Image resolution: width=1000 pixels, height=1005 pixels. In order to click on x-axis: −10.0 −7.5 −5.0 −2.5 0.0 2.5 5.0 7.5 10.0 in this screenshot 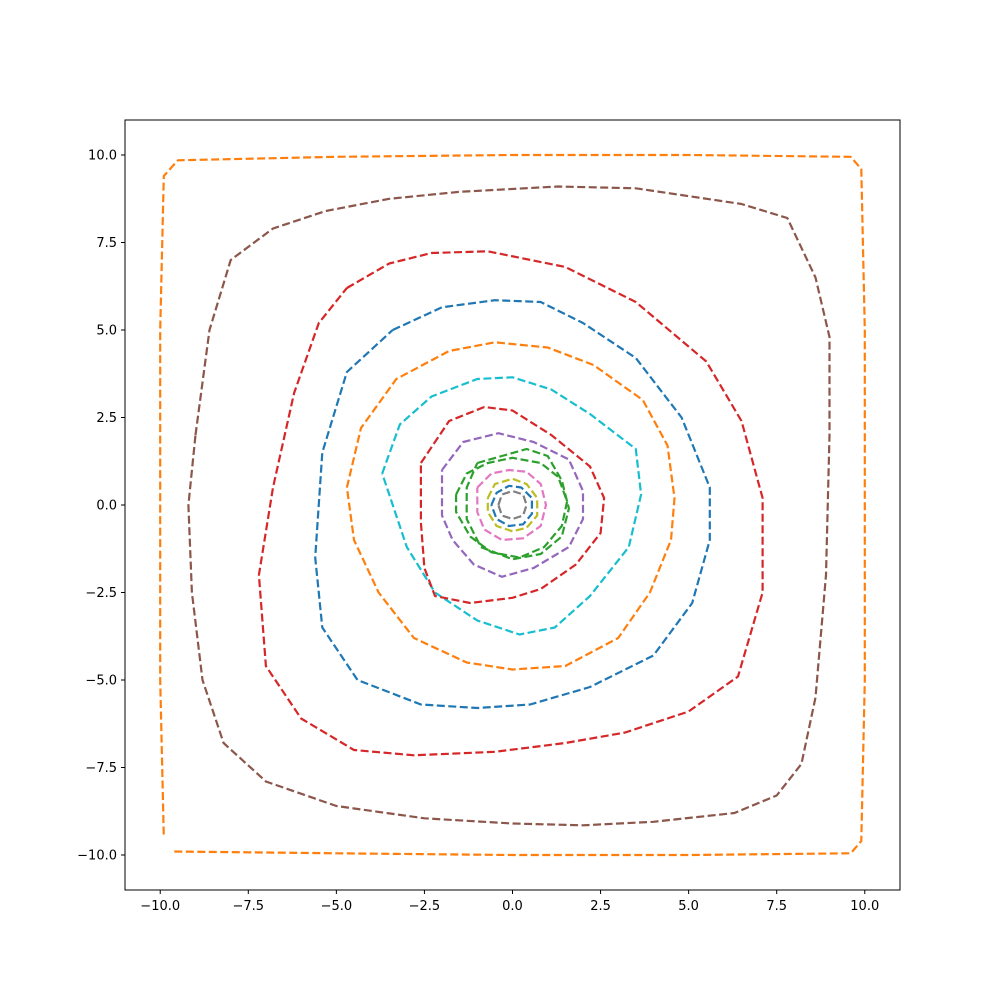, I will do `click(509, 902)`.